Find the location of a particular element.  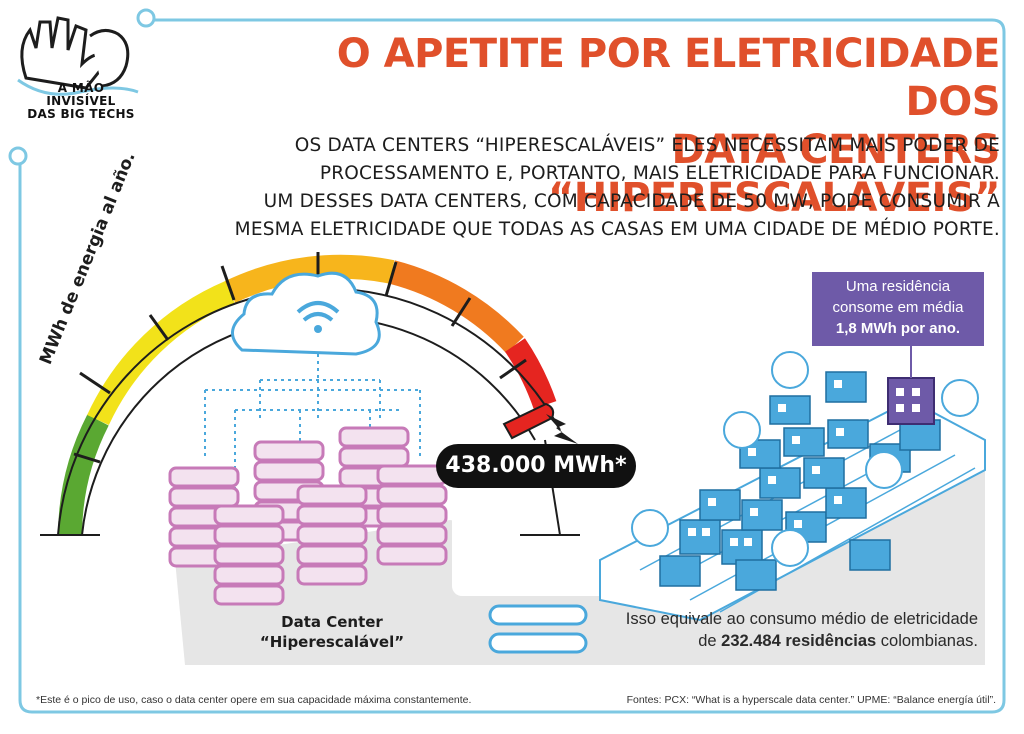

highlight-house-icon is located at coordinates (911, 401).